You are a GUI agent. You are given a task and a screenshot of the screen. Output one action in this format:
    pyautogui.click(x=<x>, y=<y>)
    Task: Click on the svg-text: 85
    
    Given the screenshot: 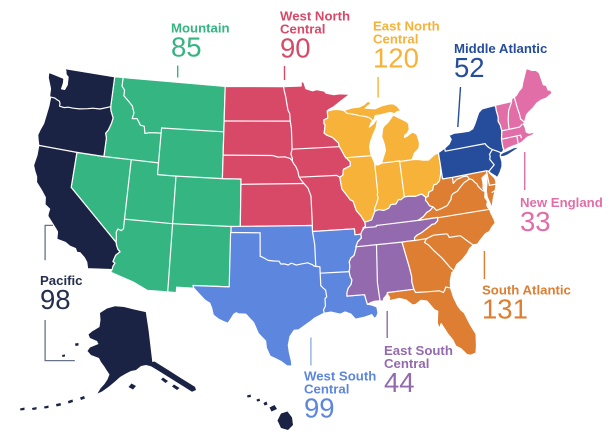 What is the action you would take?
    pyautogui.click(x=186, y=47)
    